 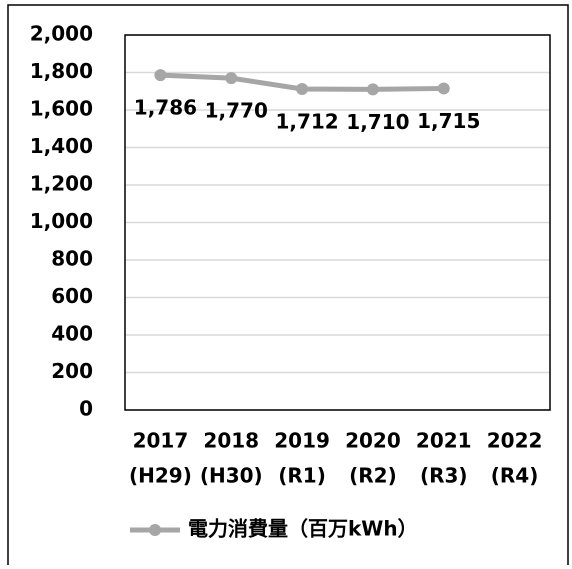 What do you see at coordinates (61, 71) in the screenshot?
I see `y-tick-label: 1,800` at bounding box center [61, 71].